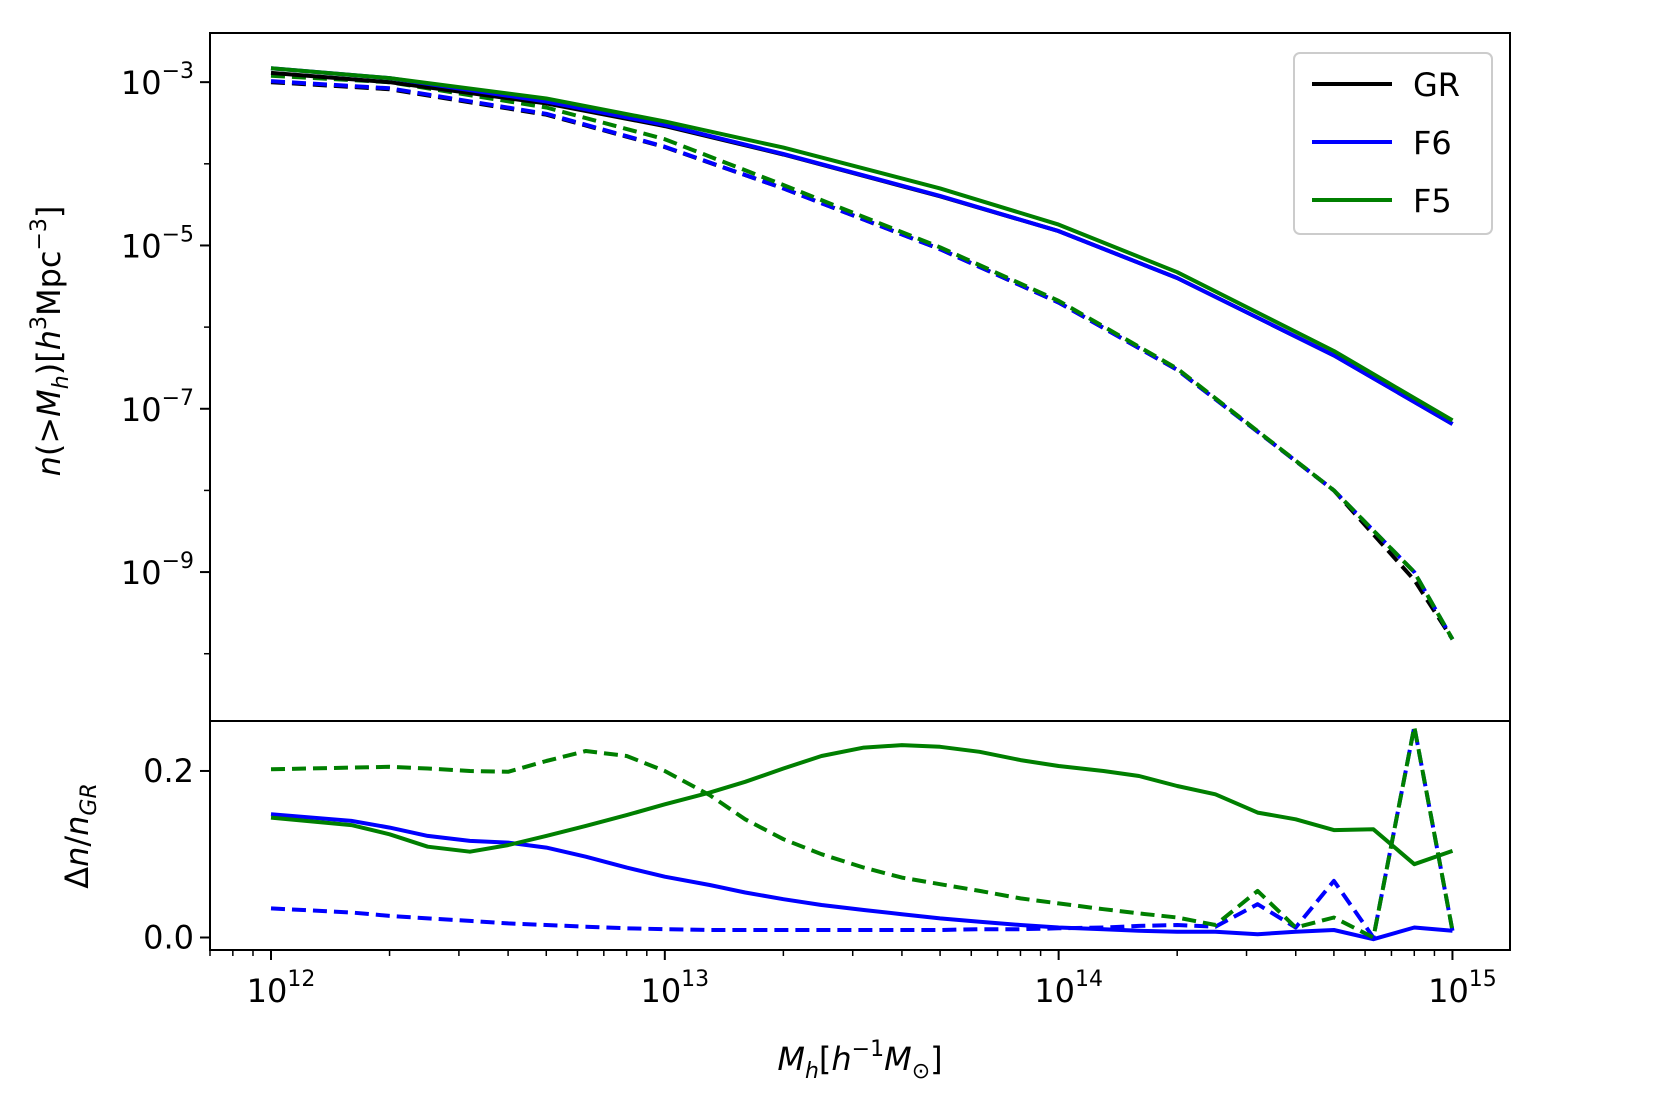 Image resolution: width=1661 pixels, height=1107 pixels. What do you see at coordinates (176, 854) in the screenshot?
I see `bottom-y-axis: 0.0 0.2` at bounding box center [176, 854].